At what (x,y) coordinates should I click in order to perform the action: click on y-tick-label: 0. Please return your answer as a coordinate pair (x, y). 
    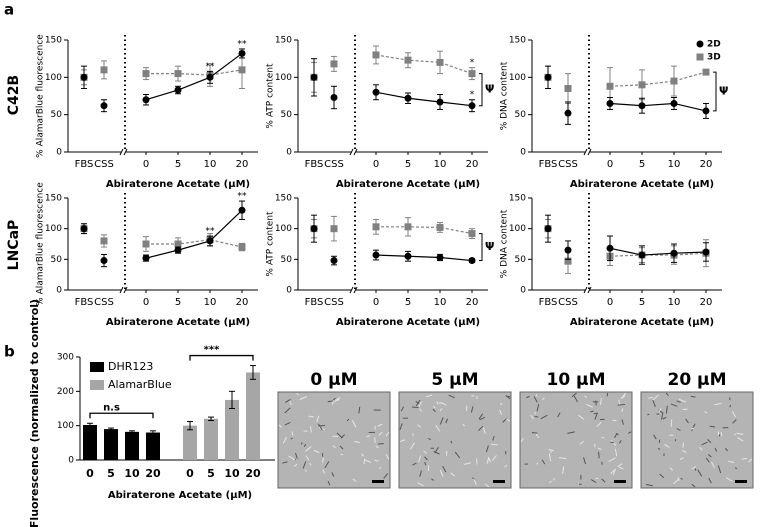
    Looking at the image, I should click on (289, 291).